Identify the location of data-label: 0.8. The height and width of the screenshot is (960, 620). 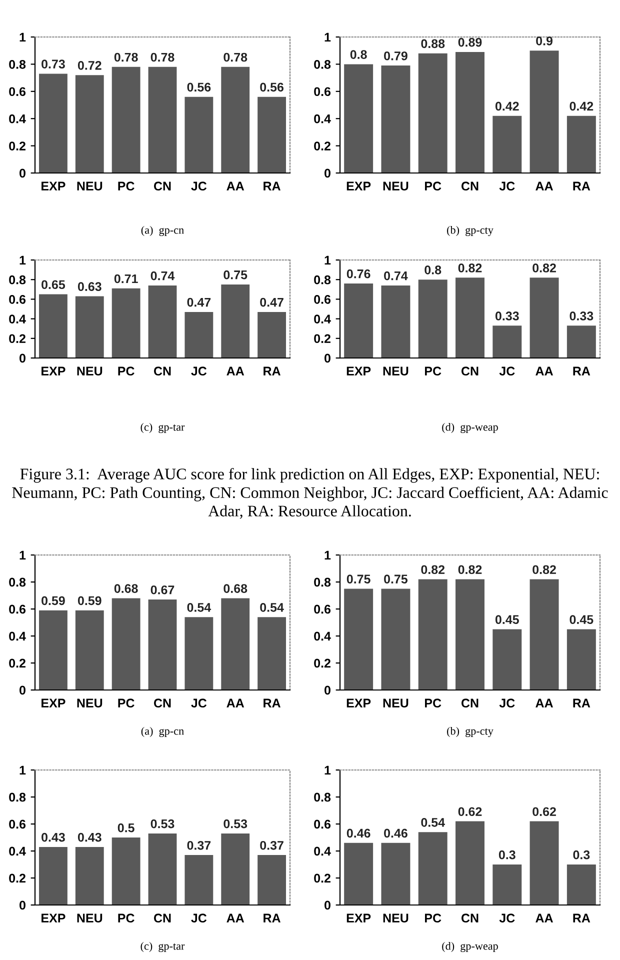
(433, 270).